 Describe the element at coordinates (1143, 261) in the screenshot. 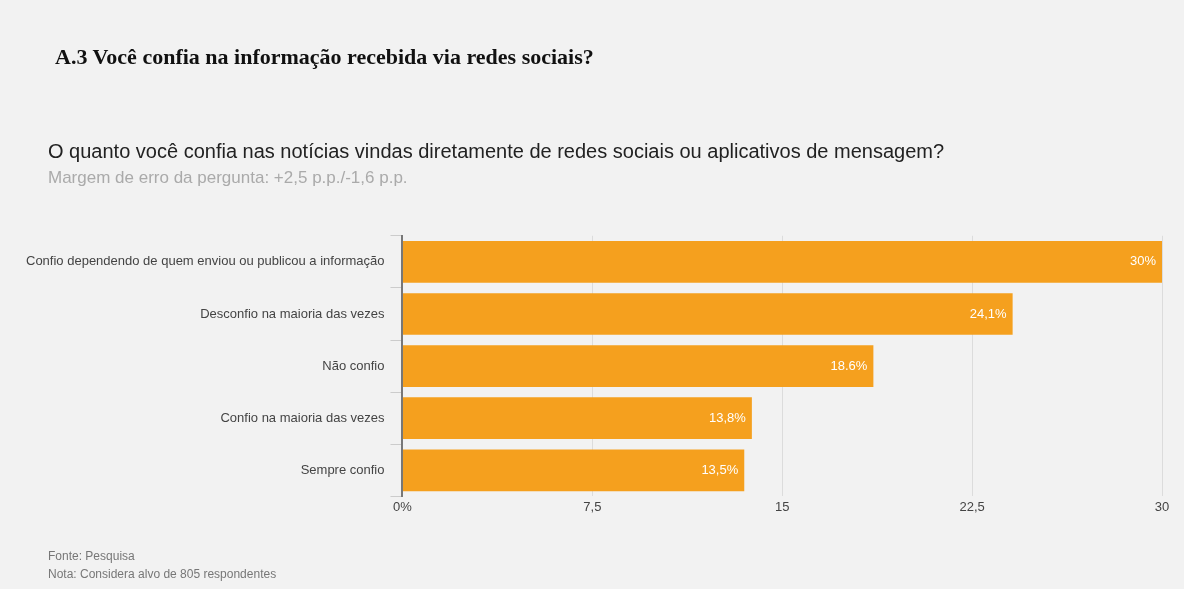

I see `data-label: 30%` at that location.